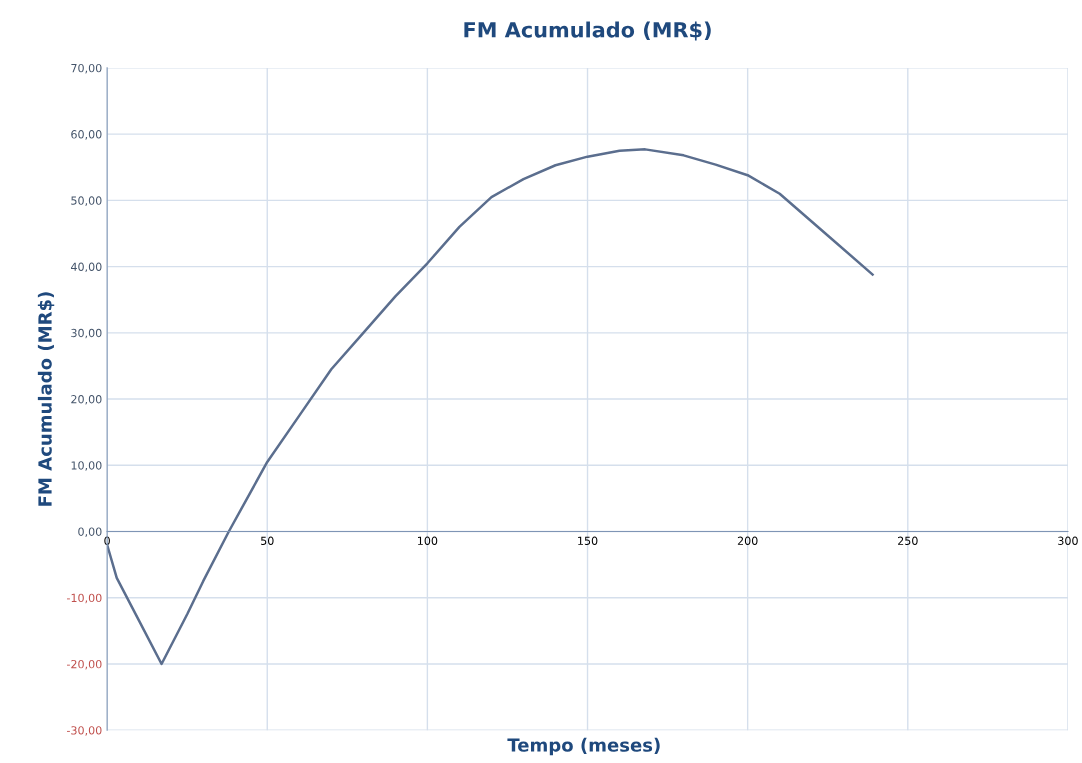 Image resolution: width=1082 pixels, height=763 pixels. What do you see at coordinates (86, 68) in the screenshot?
I see `y-tick-label: 70,00` at bounding box center [86, 68].